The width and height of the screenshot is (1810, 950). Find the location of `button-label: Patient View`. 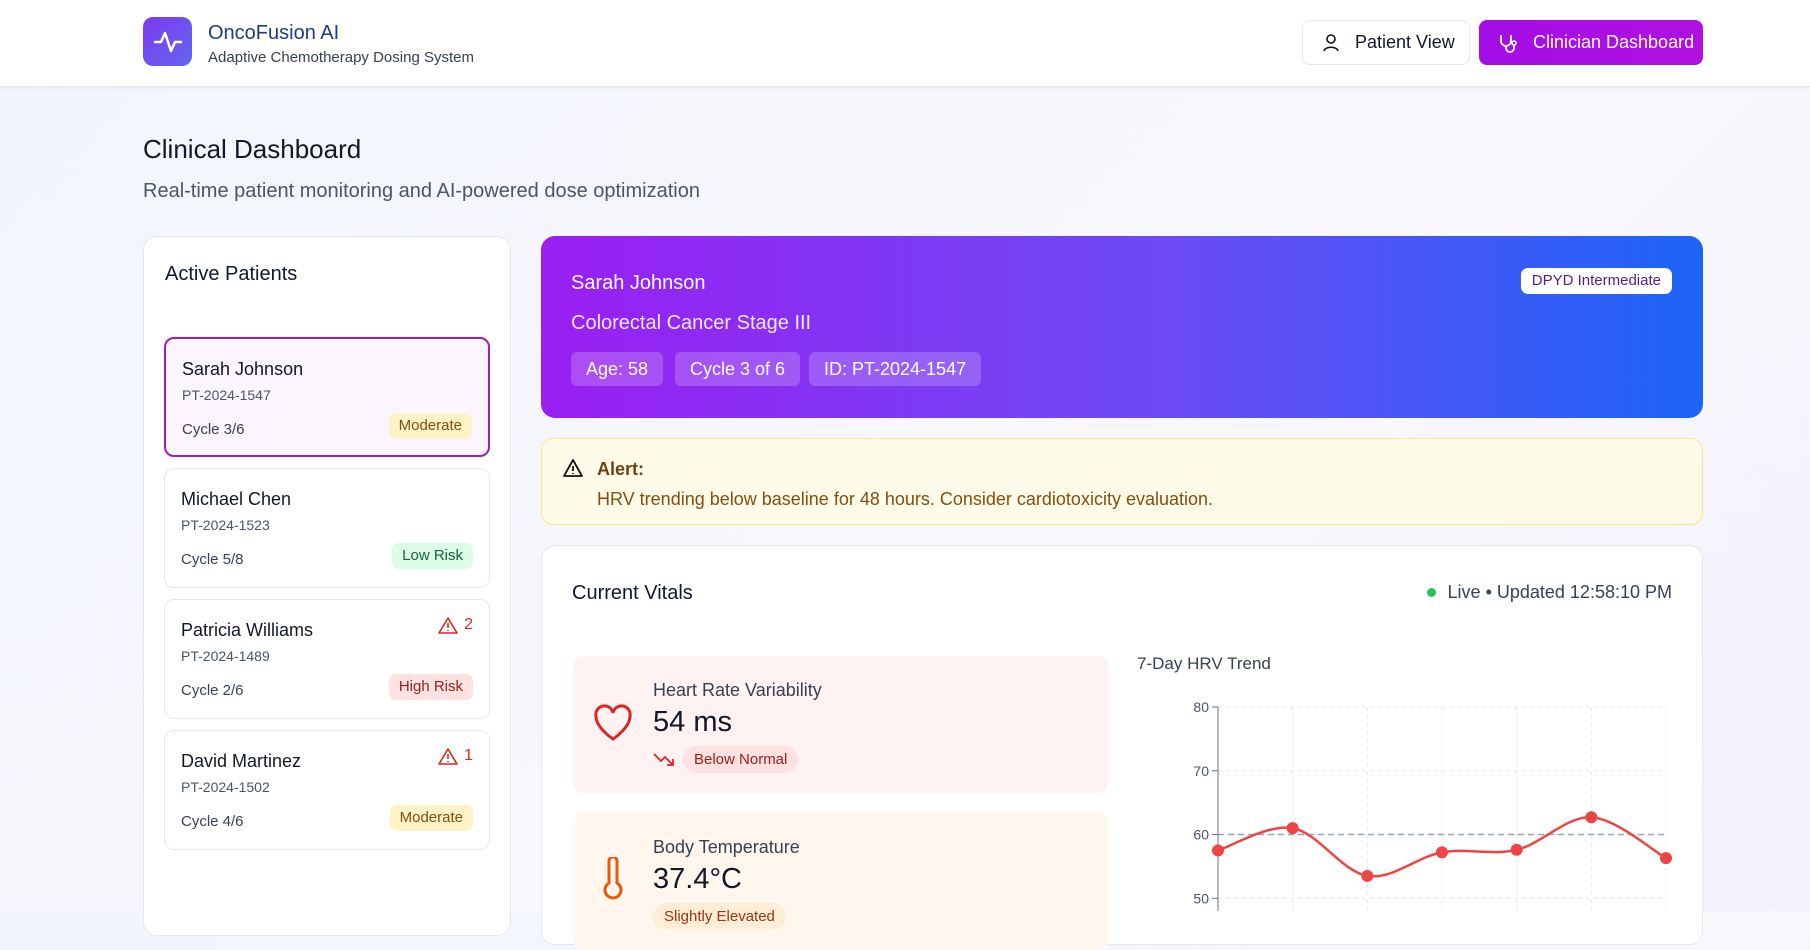

button-label: Patient View is located at coordinates (1405, 42).